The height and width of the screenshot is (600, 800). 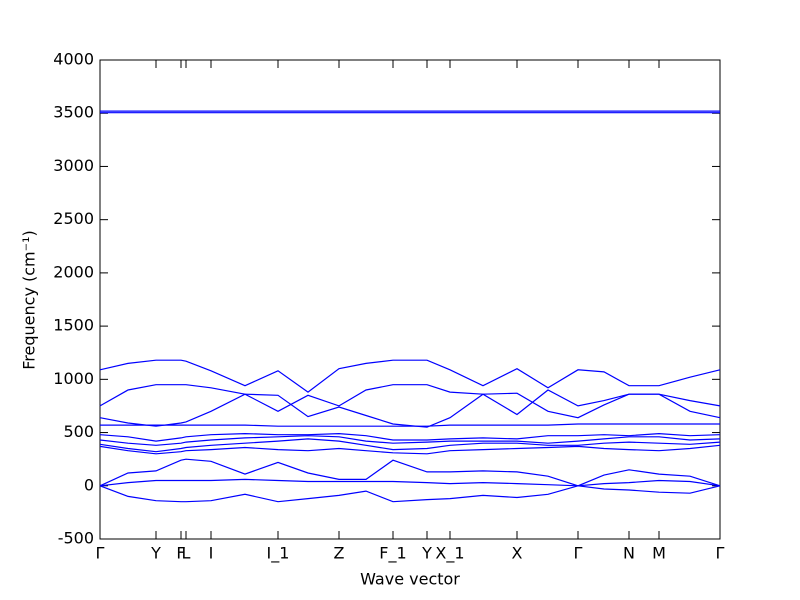 What do you see at coordinates (278, 554) in the screenshot?
I see `x-tick-label: I_1` at bounding box center [278, 554].